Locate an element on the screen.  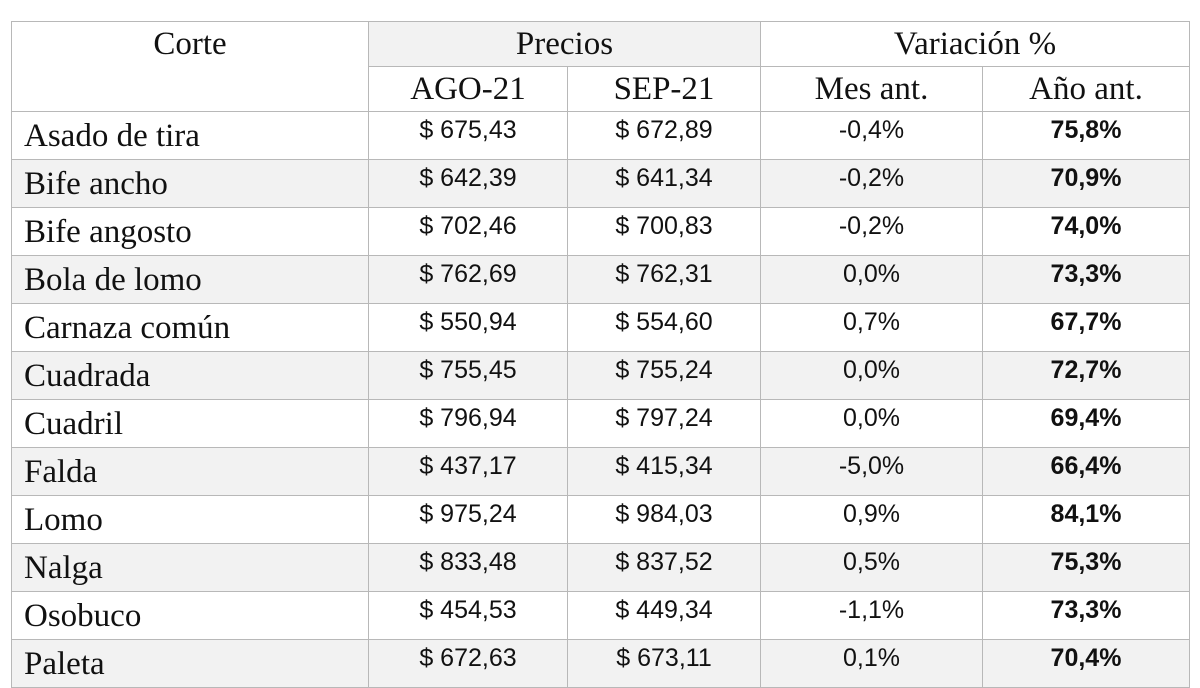
cell-price-sep: $ 837,52 is located at coordinates (664, 567).